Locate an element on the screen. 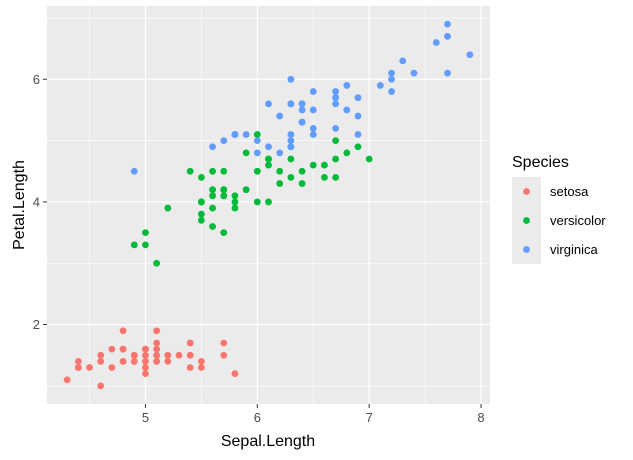  x-axis-ticks: 5 6 7 8 is located at coordinates (313, 414).